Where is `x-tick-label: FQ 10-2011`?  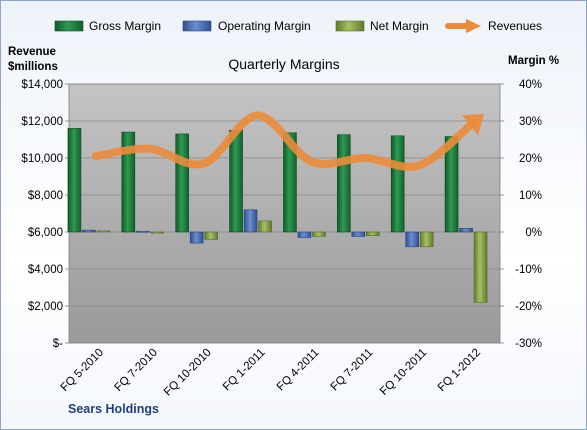 x-tick-label: FQ 10-2011 is located at coordinates (403, 372).